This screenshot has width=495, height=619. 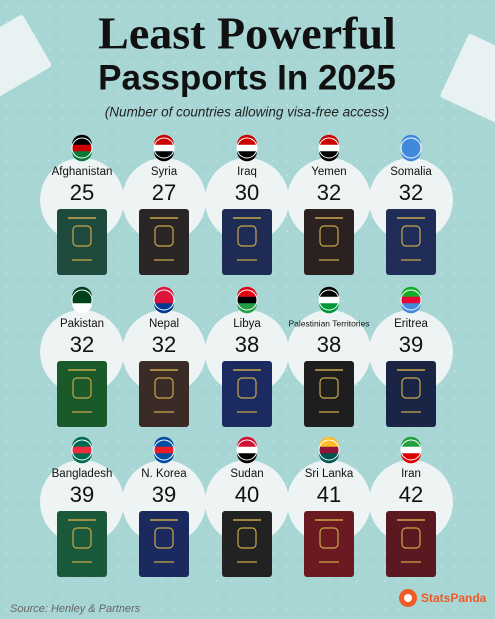 What do you see at coordinates (408, 598) in the screenshot?
I see `brand-logo` at bounding box center [408, 598].